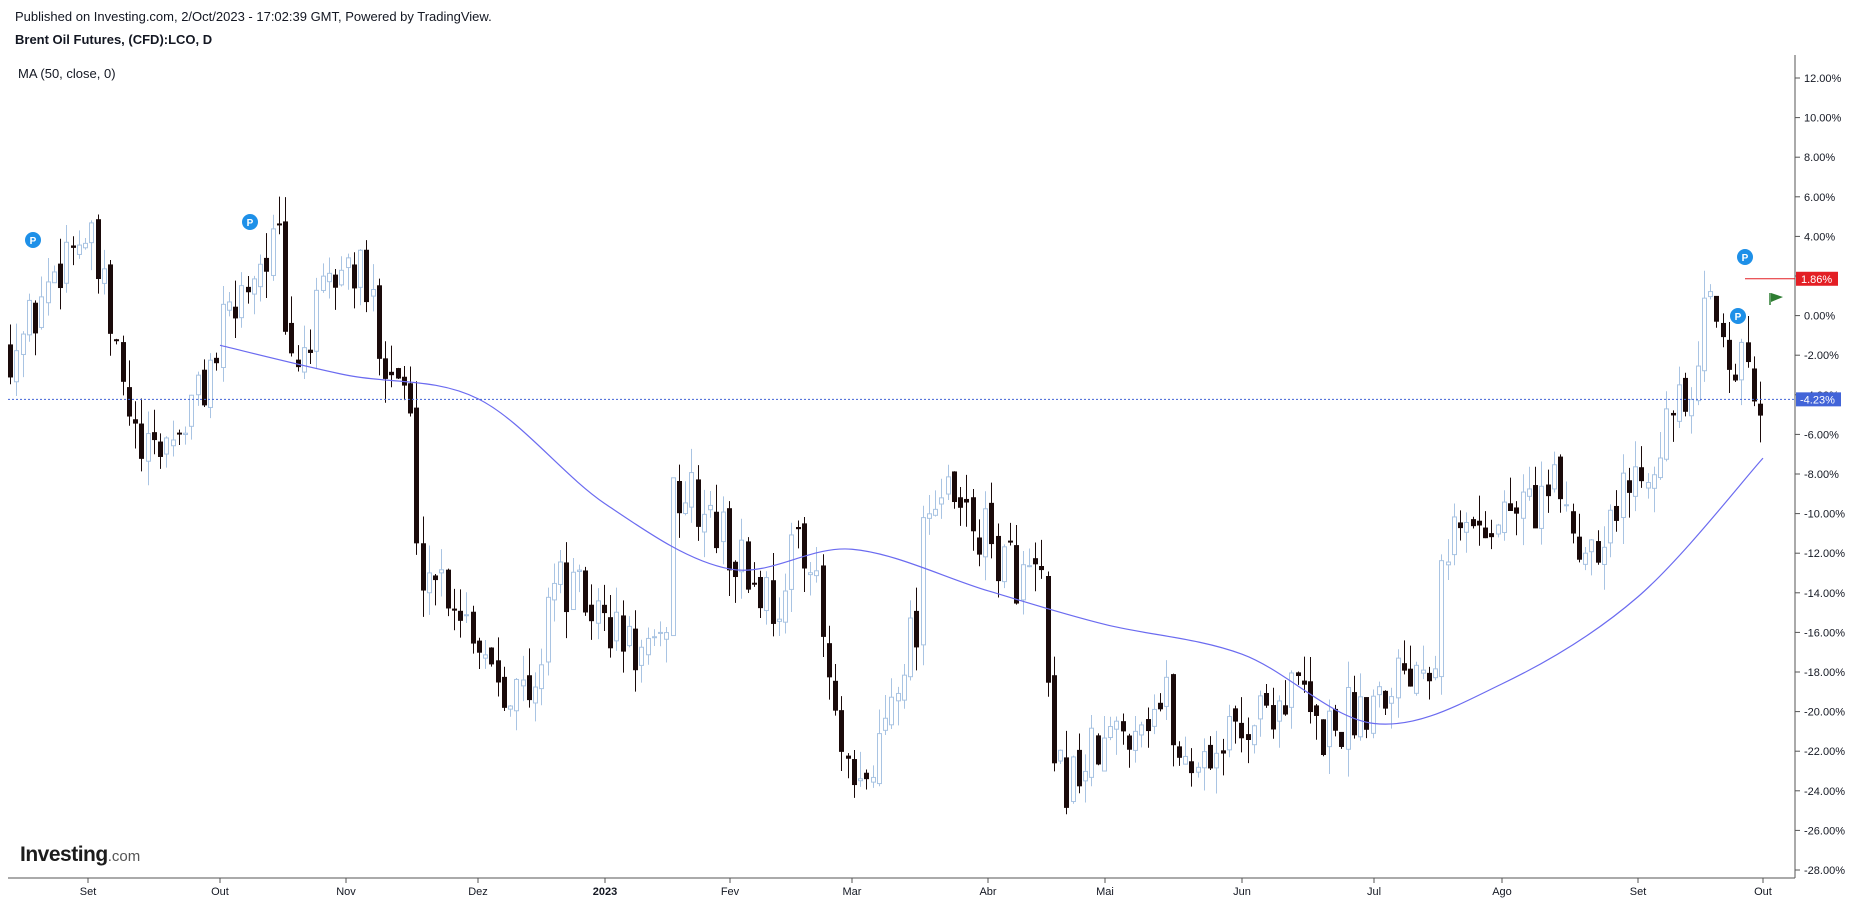  Describe the element at coordinates (1824, 594) in the screenshot. I see `y-tick-label: -14.00%` at that location.